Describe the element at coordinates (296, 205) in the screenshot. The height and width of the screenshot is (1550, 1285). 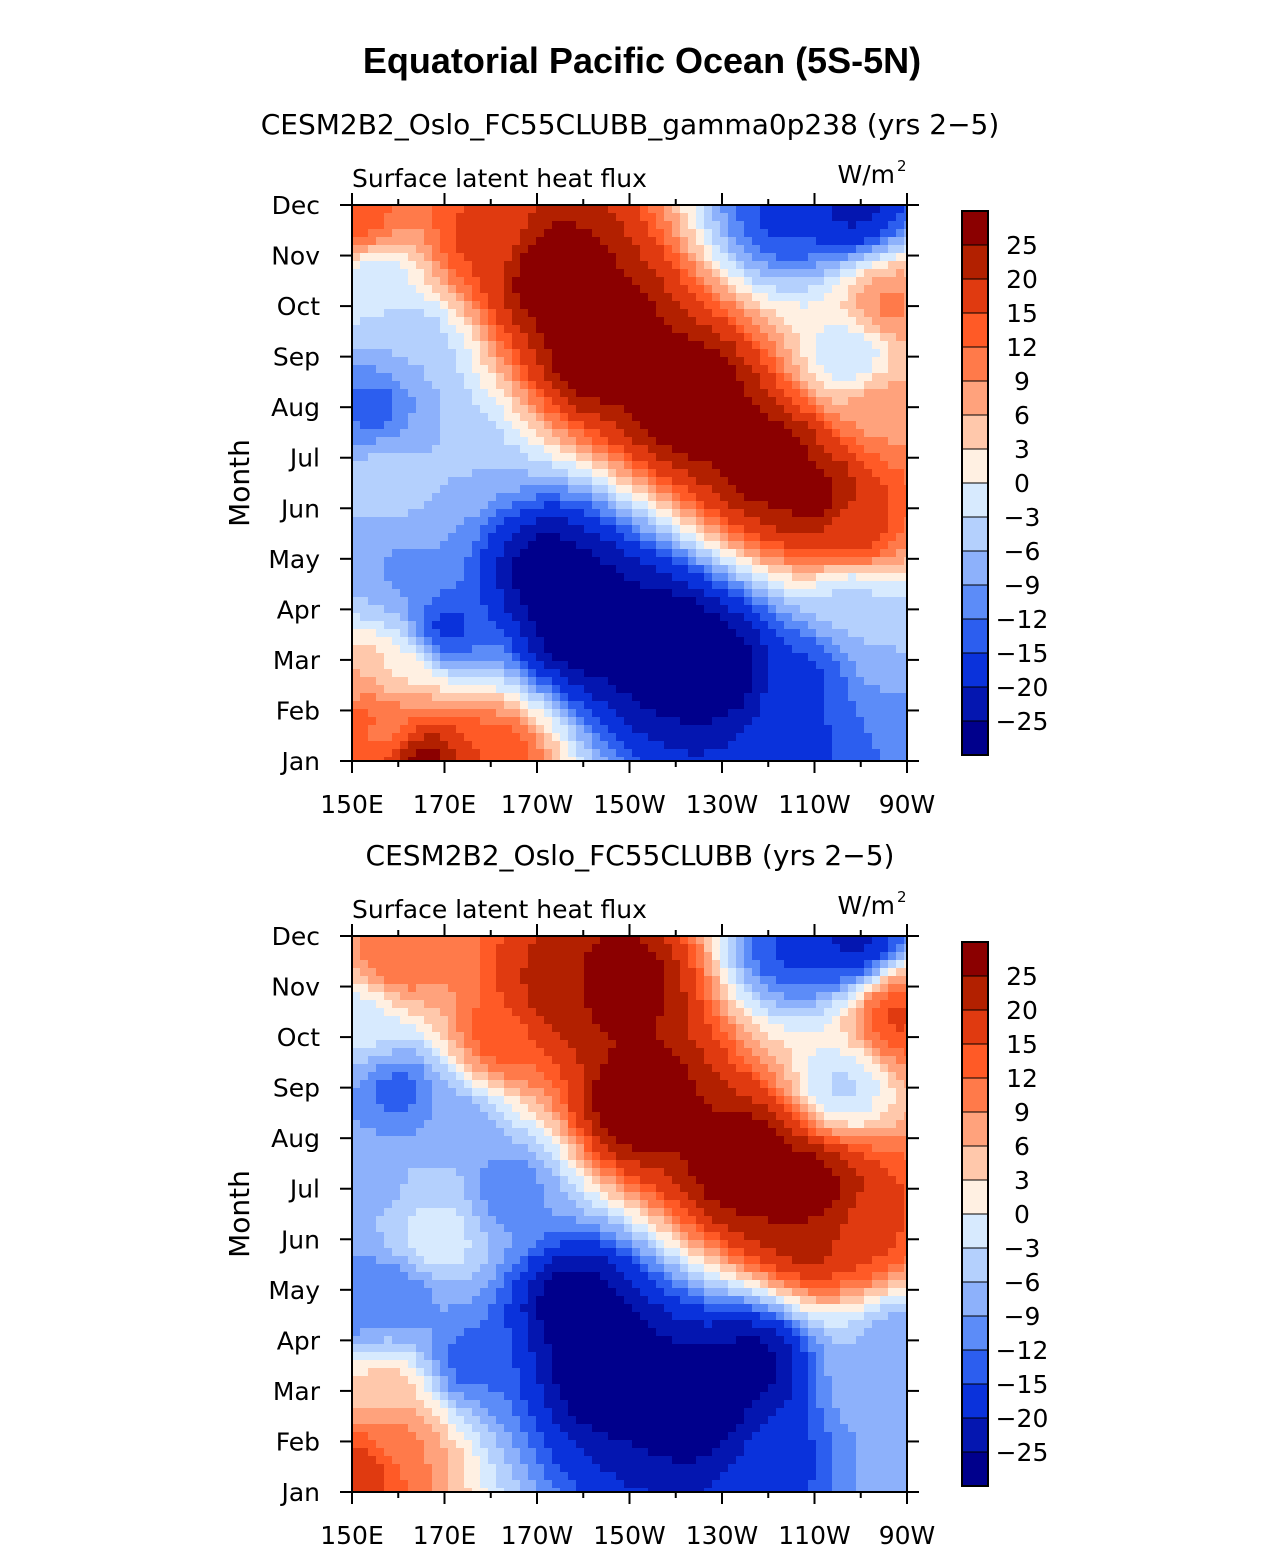
I see `y-tick-label: Dec` at that location.